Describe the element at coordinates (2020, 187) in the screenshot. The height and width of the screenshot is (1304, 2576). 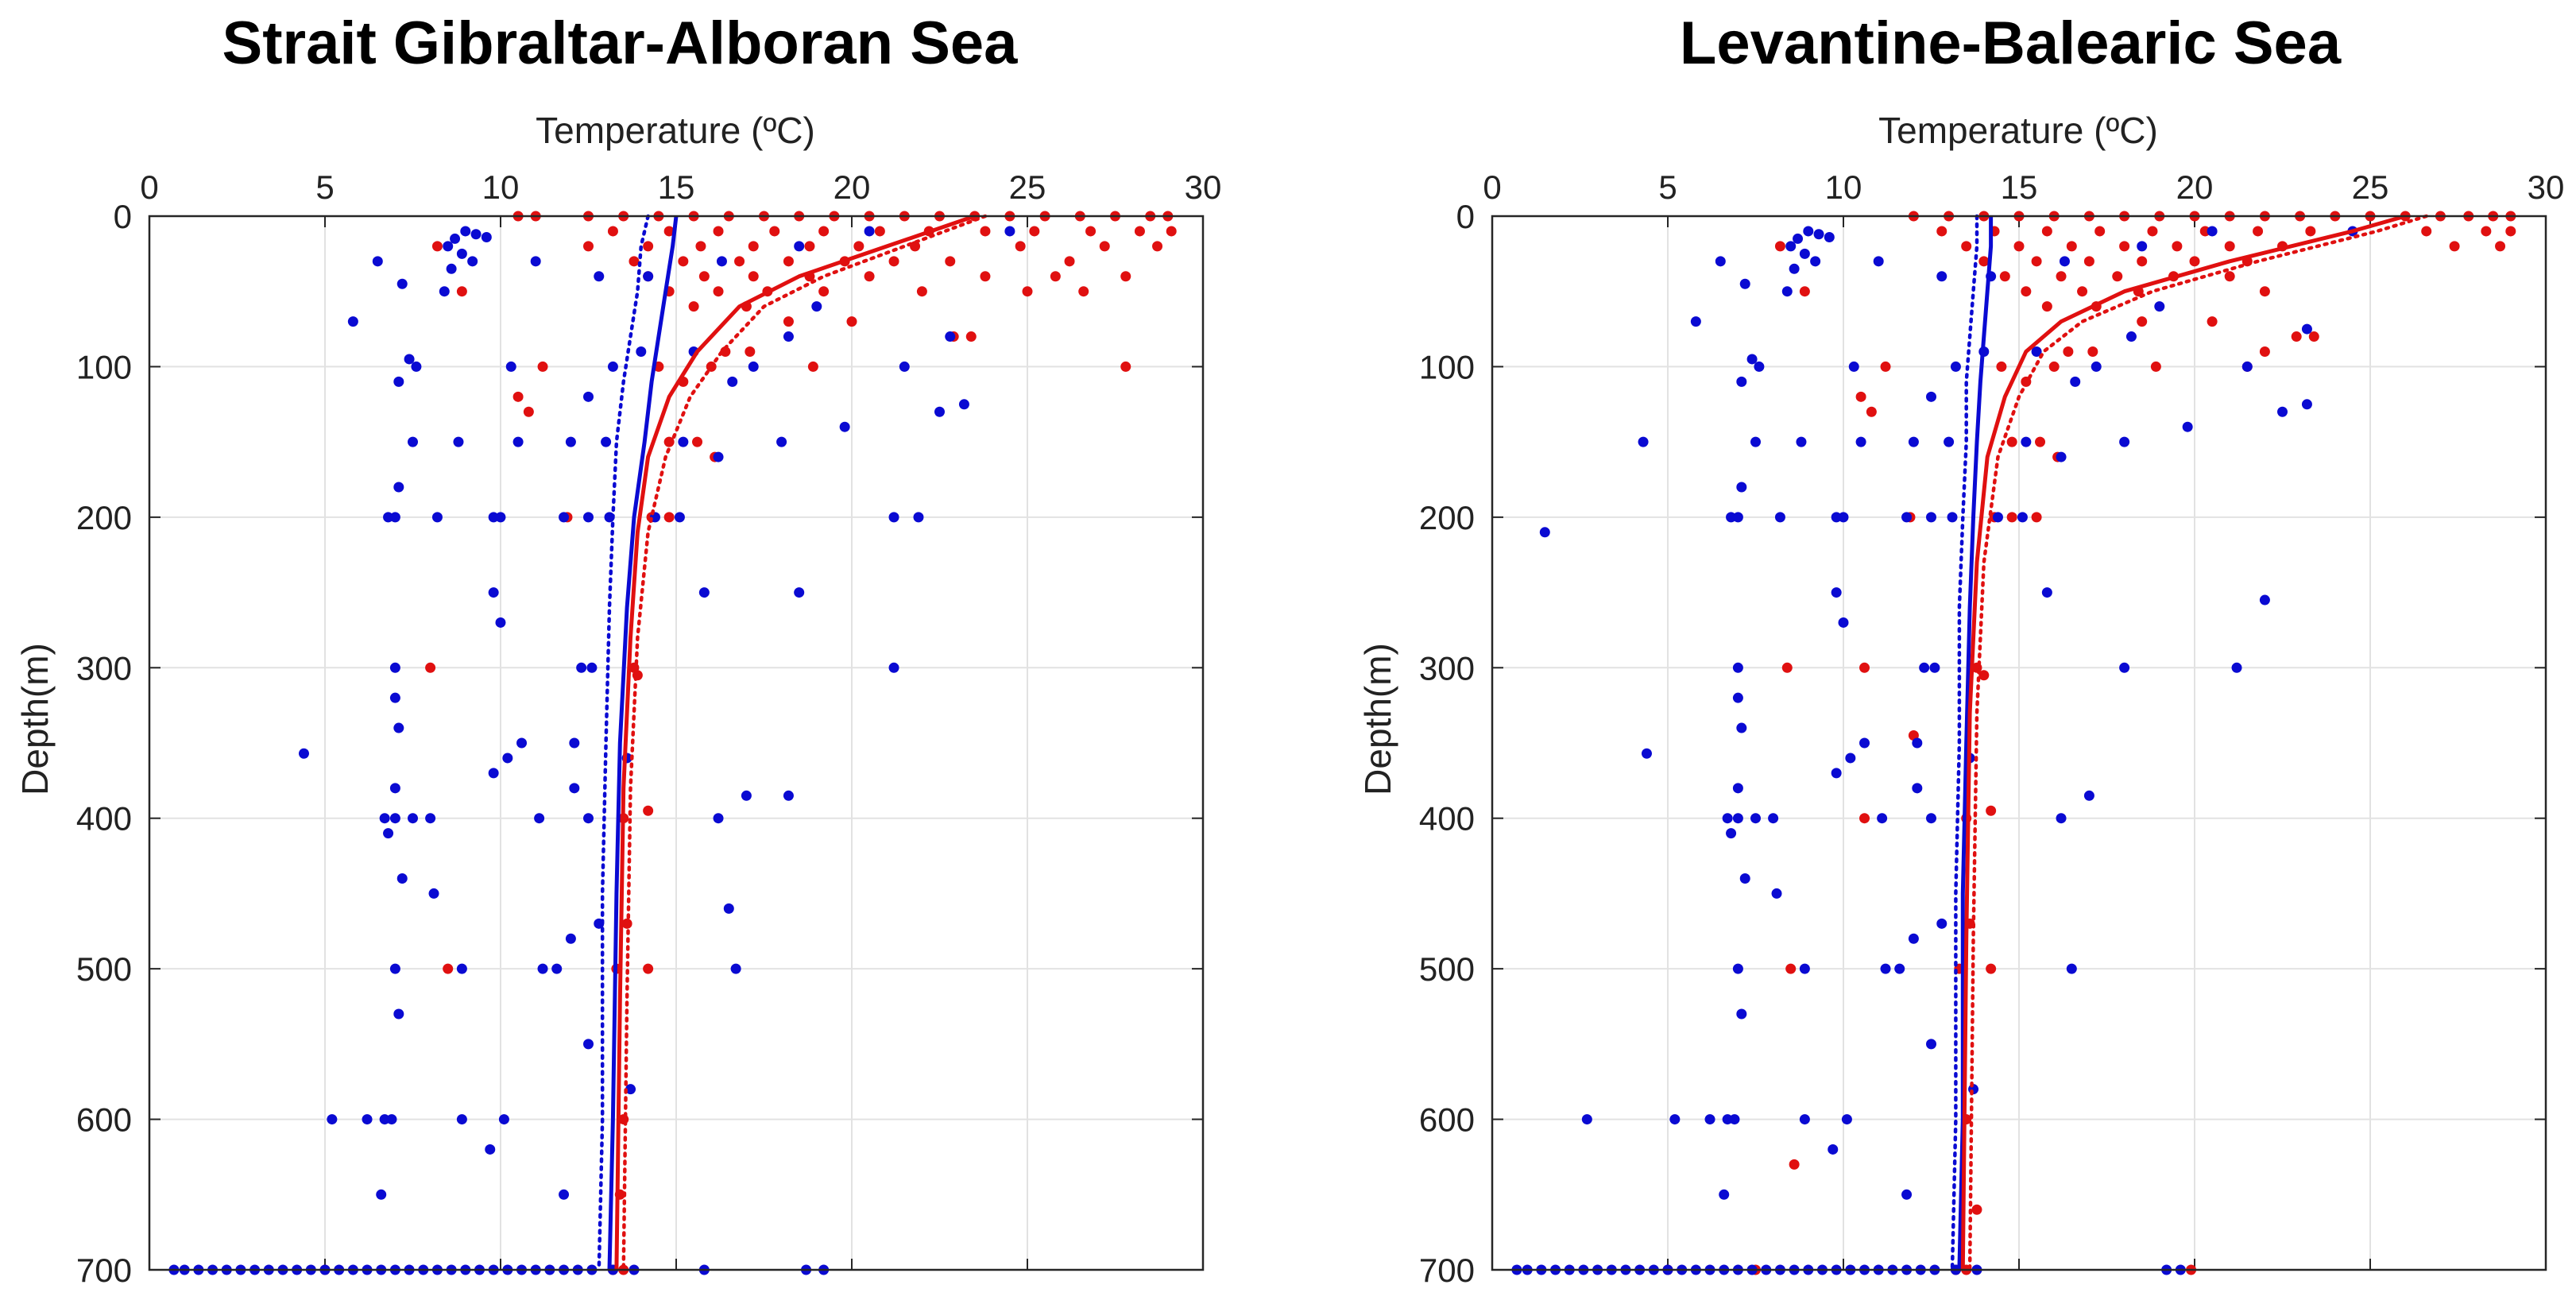
I see `x-tick-label: 15` at that location.